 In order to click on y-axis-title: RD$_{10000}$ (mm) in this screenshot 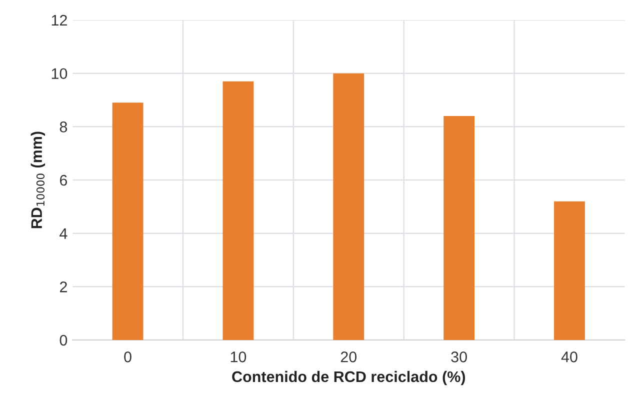, I will do `click(38, 180)`.